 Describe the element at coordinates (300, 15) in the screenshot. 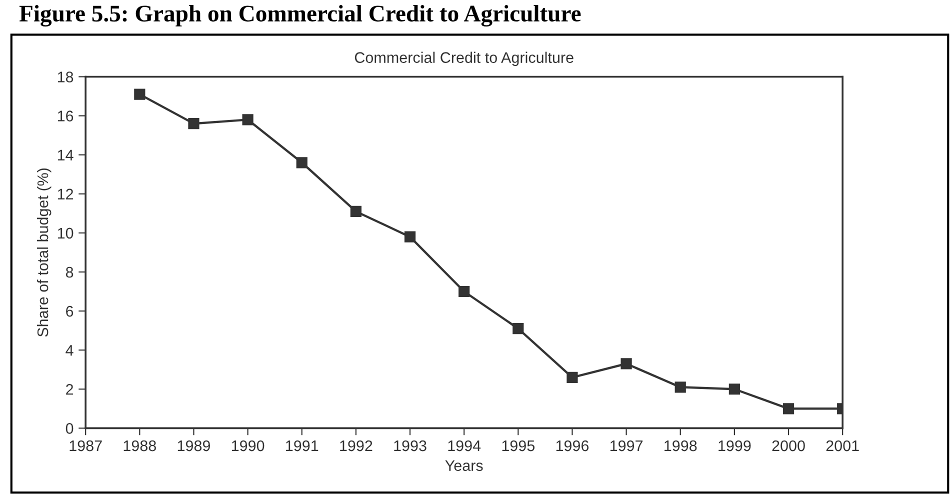

I see `chart-title: Figure 5.5: Graph on Commercial Credit to Agriculture` at that location.